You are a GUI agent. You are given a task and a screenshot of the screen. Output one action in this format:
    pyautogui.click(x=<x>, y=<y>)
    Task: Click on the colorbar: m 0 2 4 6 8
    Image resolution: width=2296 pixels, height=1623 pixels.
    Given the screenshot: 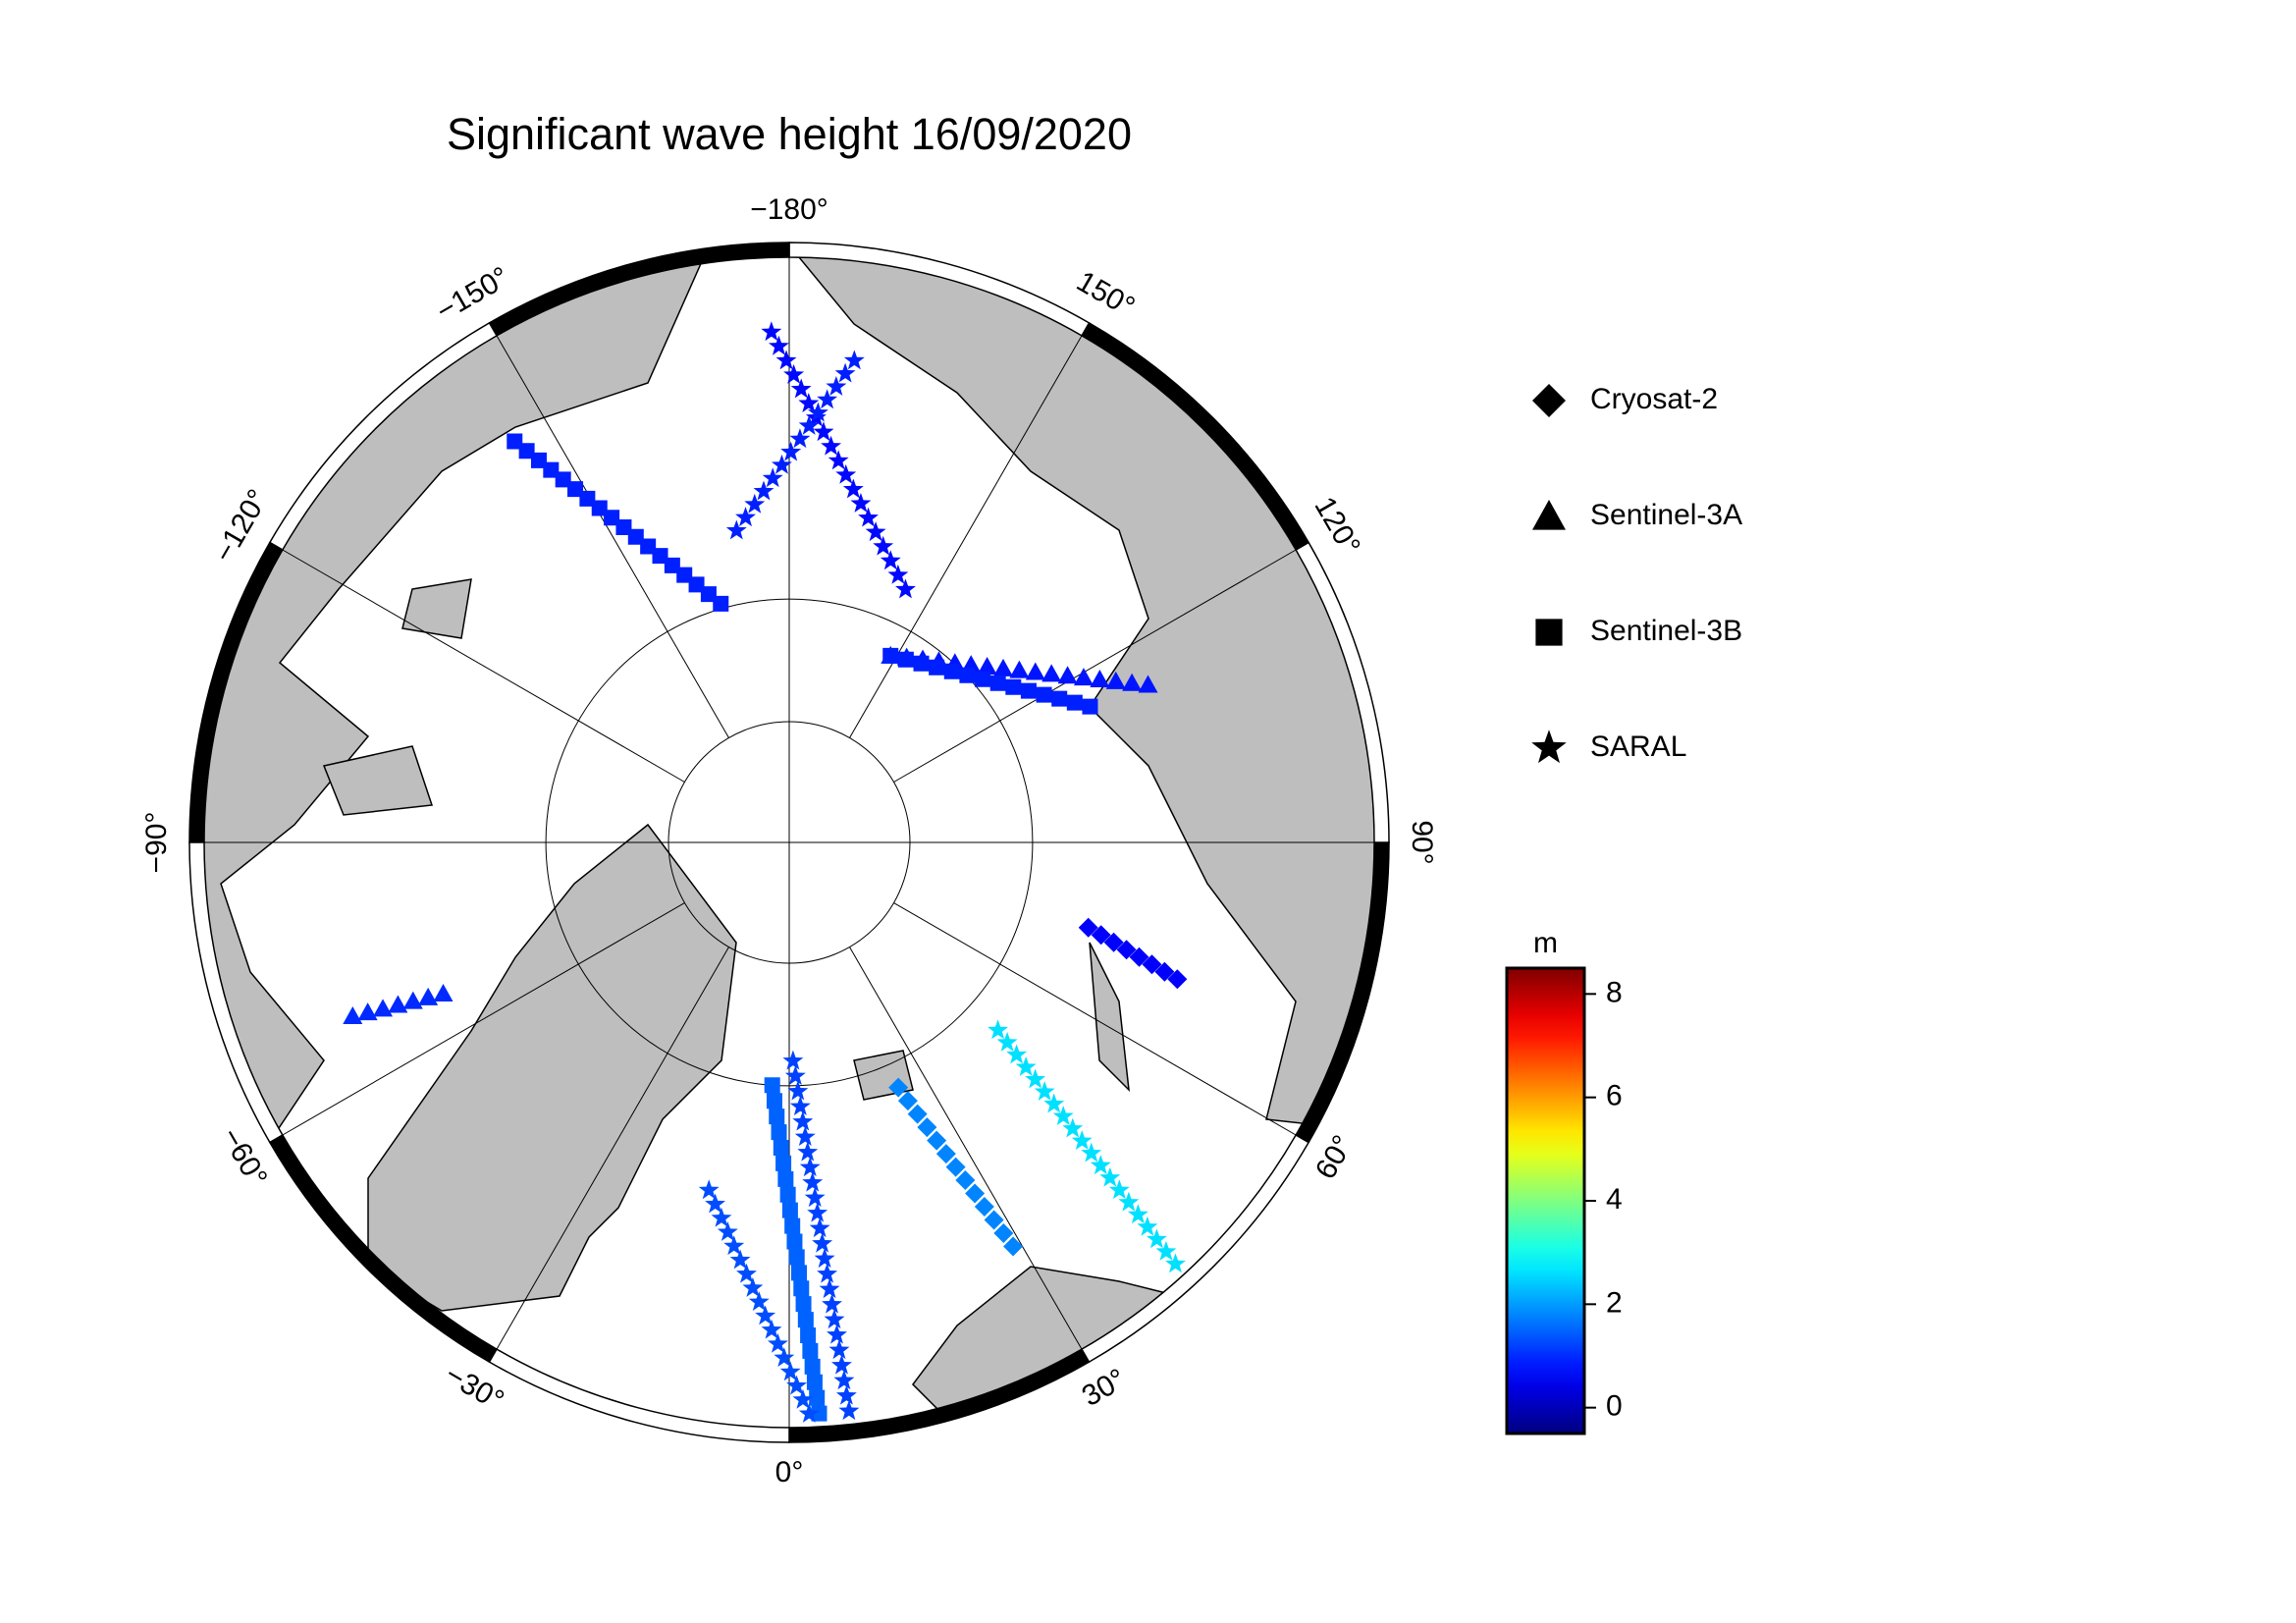 What is the action you would take?
    pyautogui.click(x=1564, y=1181)
    